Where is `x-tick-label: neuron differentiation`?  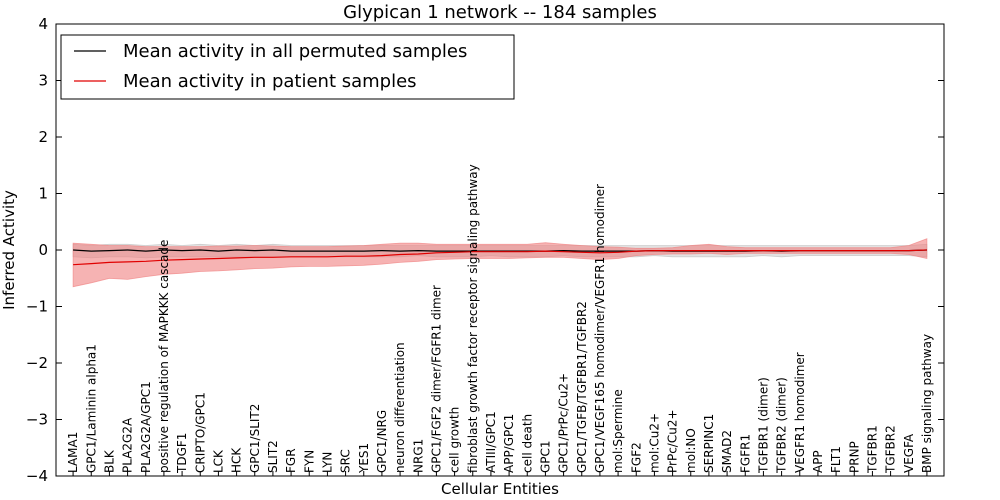
x-tick-label: neuron differentiation is located at coordinates (400, 407).